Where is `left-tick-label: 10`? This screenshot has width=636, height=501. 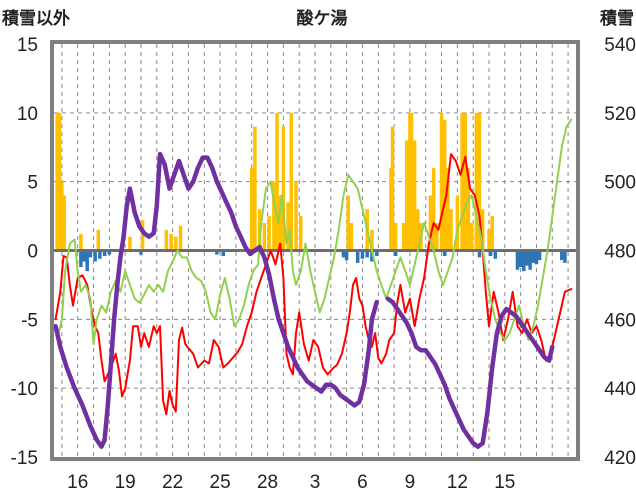 left-tick-label: 10 is located at coordinates (27, 114).